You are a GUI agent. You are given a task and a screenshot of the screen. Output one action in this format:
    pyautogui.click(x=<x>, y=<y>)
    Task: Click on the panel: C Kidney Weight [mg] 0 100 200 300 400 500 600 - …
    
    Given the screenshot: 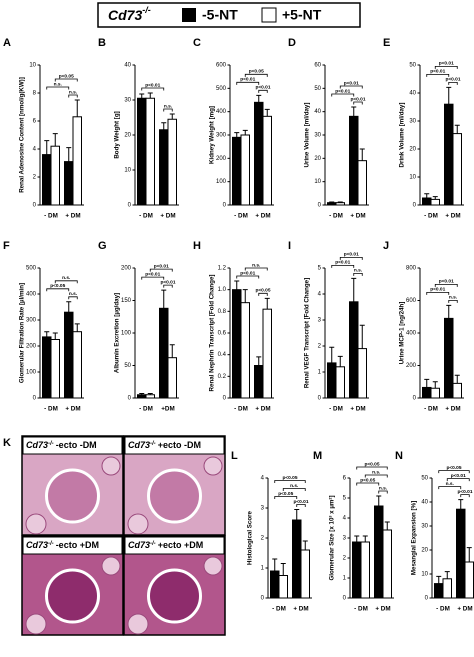 What is the action you would take?
    pyautogui.click(x=233, y=128)
    